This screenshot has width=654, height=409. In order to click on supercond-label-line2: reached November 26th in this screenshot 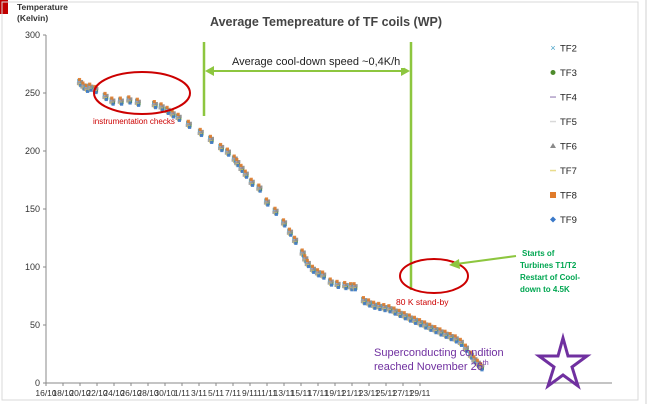, I will do `click(431, 366)`.